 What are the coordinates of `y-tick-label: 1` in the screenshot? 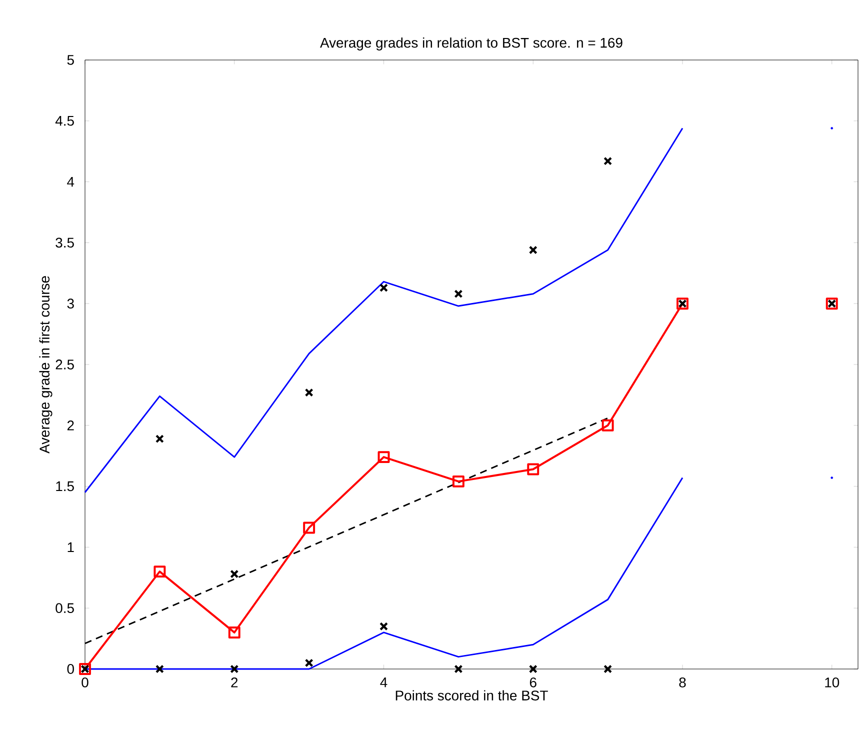 It's located at (71, 547).